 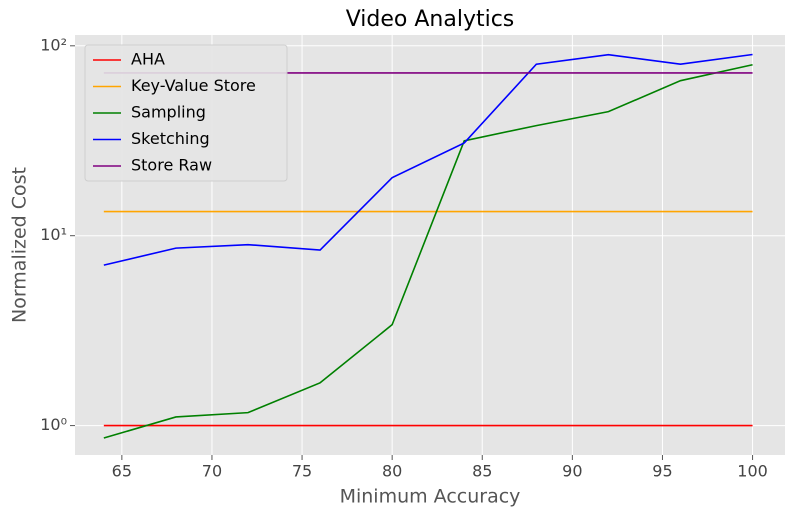 I want to click on y-tick-label: 10¹, so click(x=53, y=234).